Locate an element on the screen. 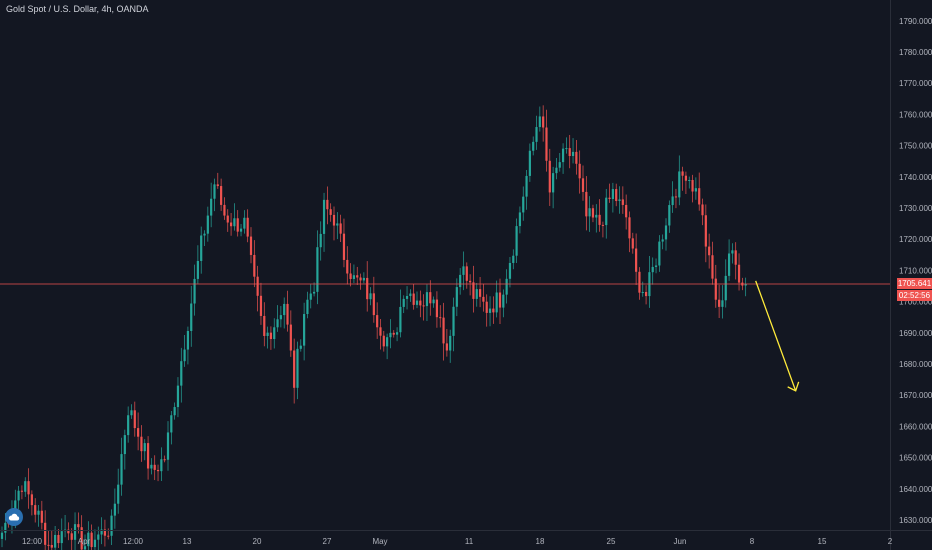 Image resolution: width=932 pixels, height=550 pixels. cloud-icon is located at coordinates (14, 517).